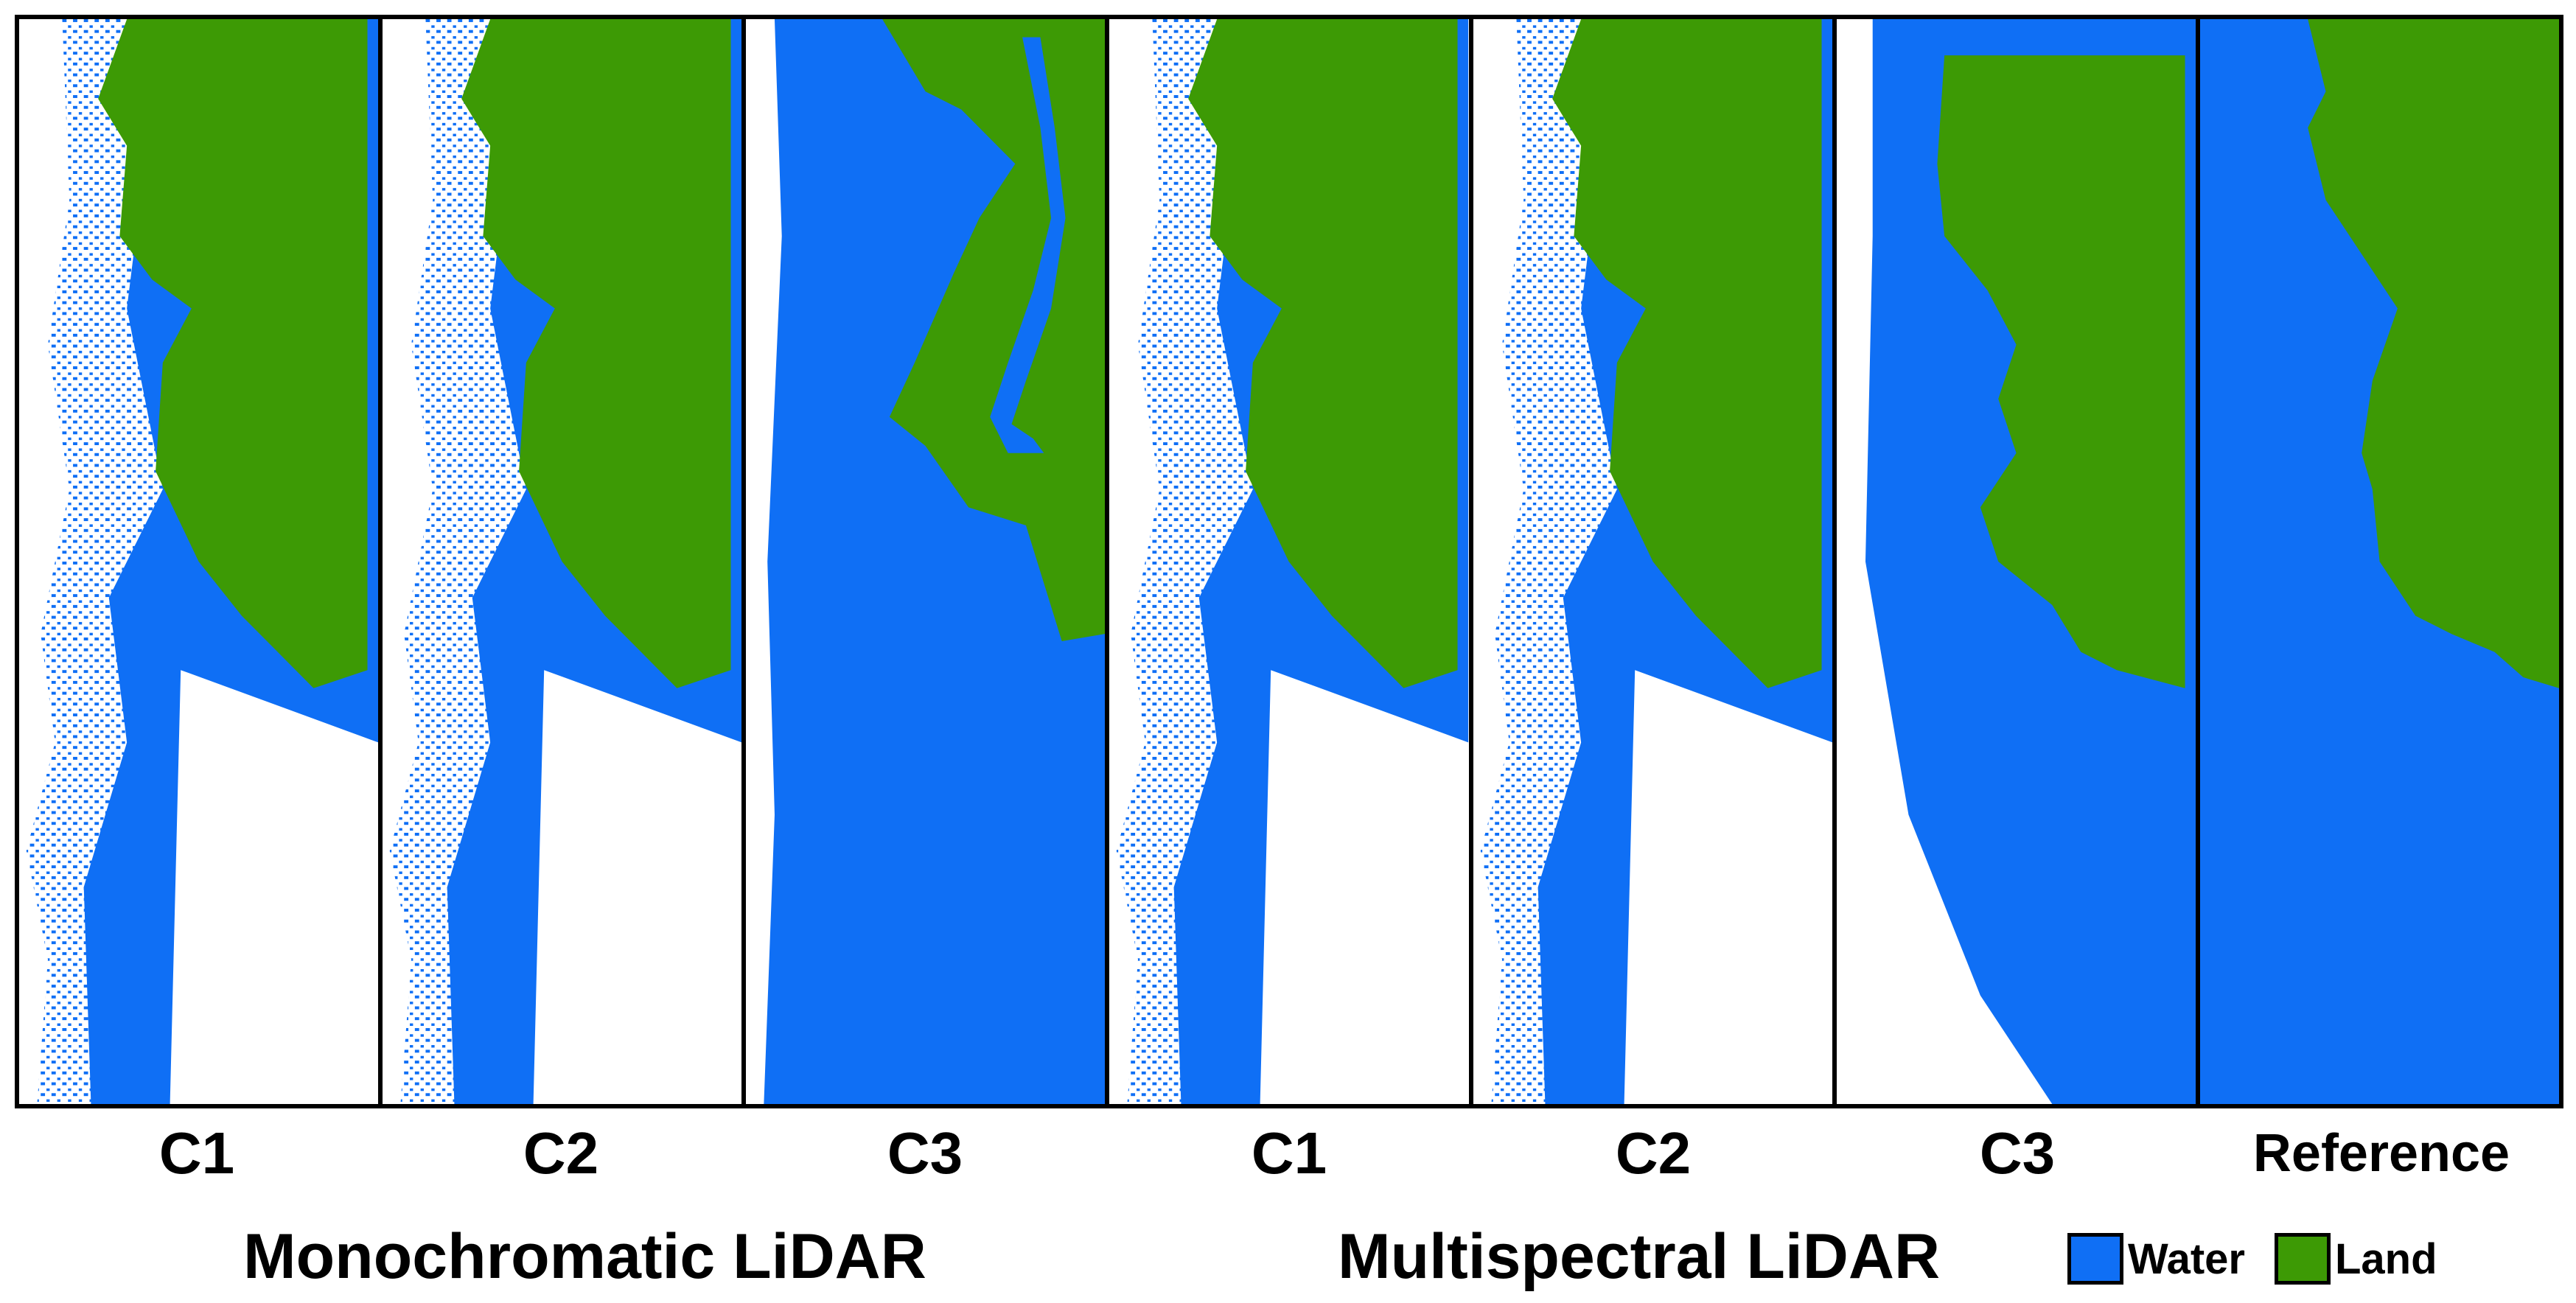  I want to click on panel-multi-c3, so click(2018, 561).